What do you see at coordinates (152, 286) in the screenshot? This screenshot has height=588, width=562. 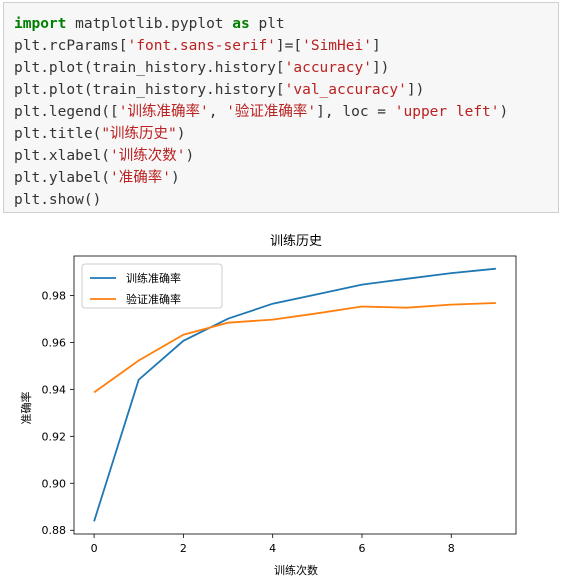 I see `legend-box` at bounding box center [152, 286].